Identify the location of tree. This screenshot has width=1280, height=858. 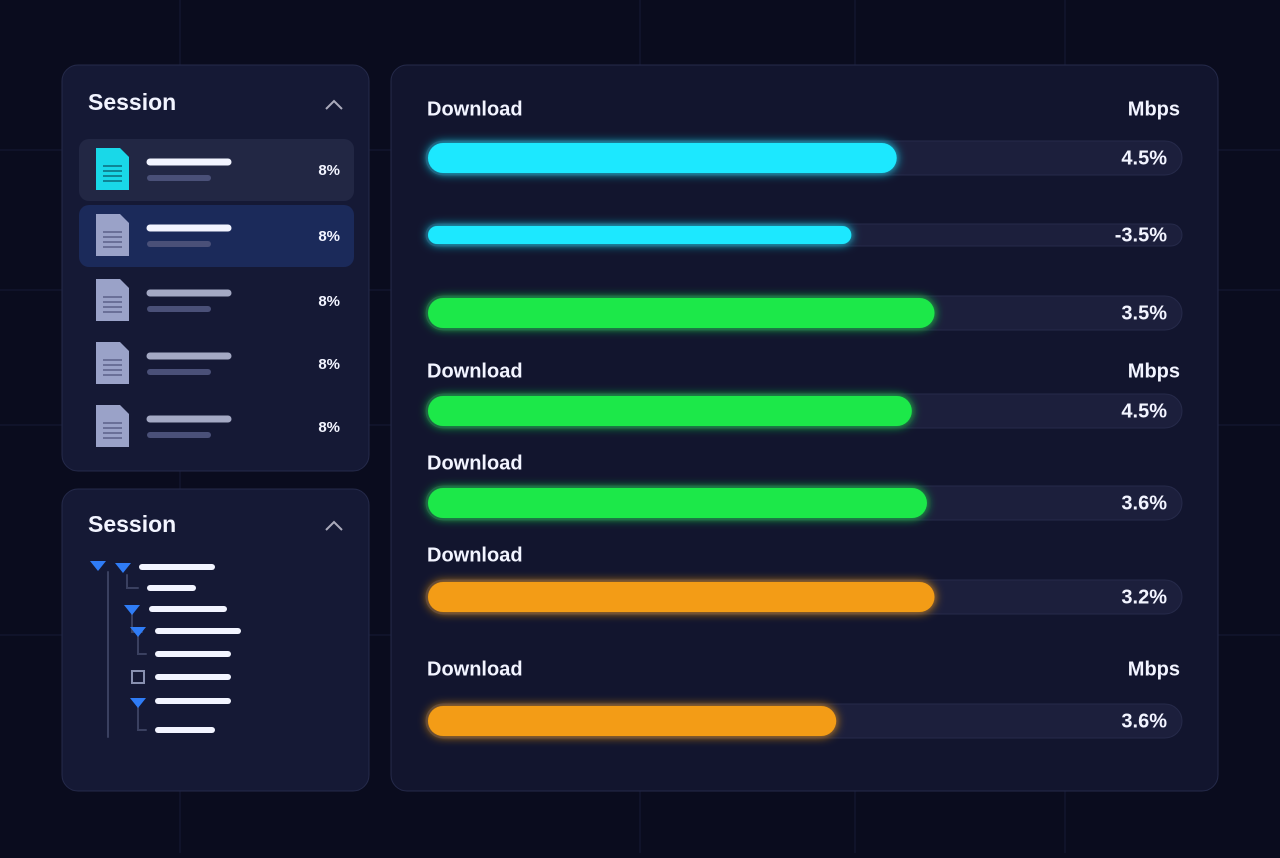
(165, 649).